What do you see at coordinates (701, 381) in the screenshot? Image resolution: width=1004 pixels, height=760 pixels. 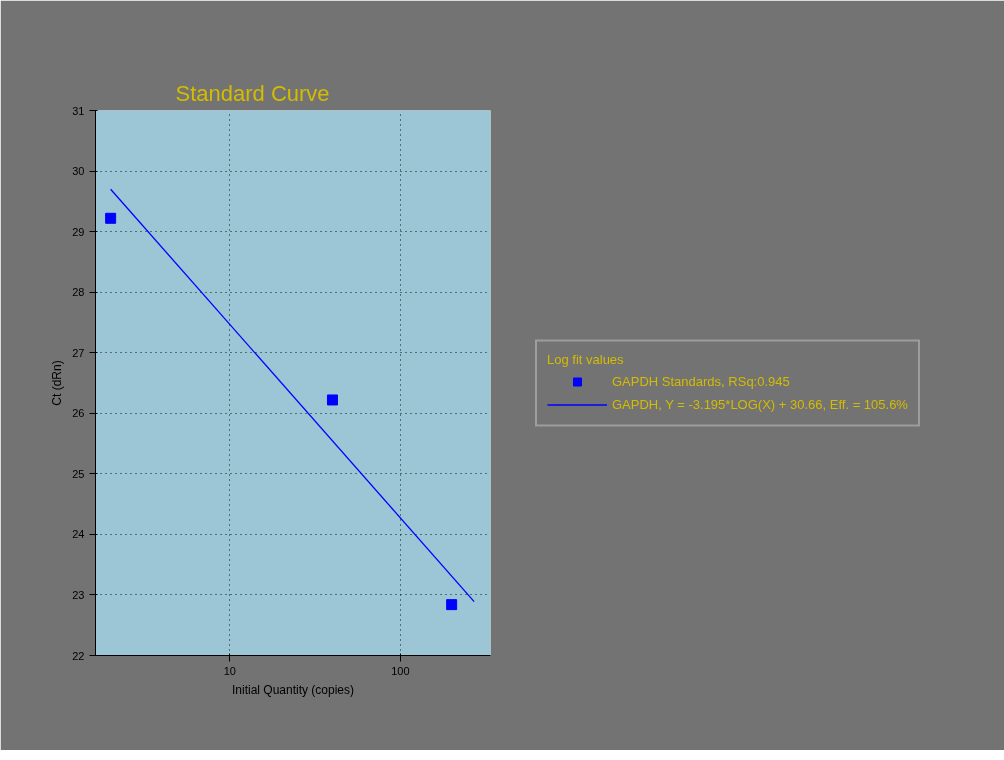 I see `legend-label: GAPDH Standards, RSq:0.945` at bounding box center [701, 381].